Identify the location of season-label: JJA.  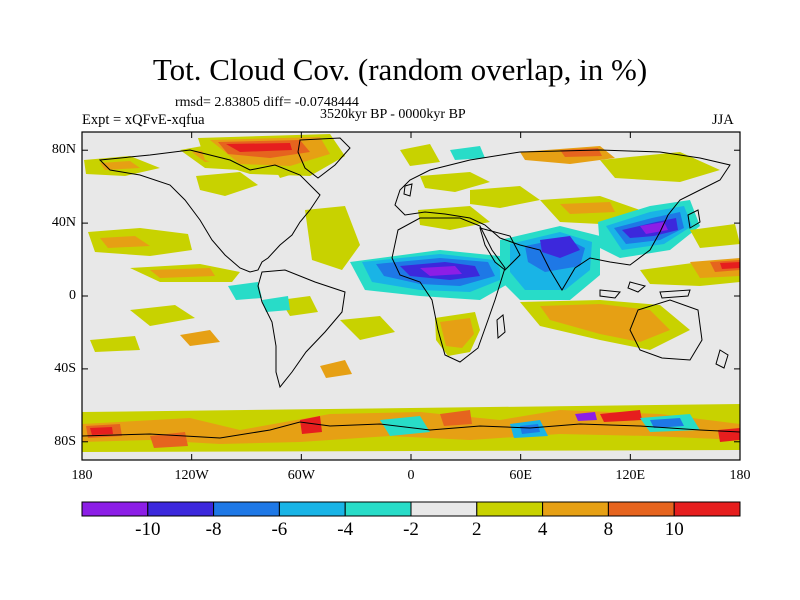
(723, 120).